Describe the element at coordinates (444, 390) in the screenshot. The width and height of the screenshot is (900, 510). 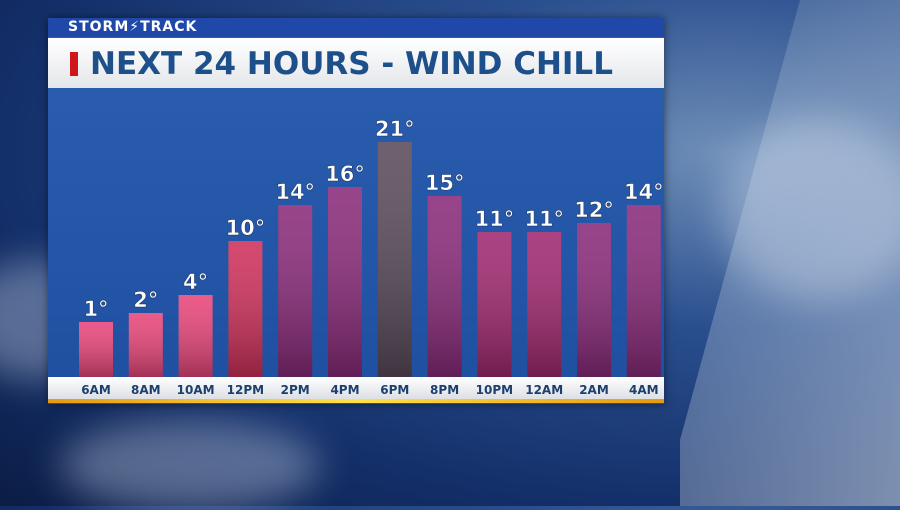
I see `x-tick-label: 8PM` at that location.